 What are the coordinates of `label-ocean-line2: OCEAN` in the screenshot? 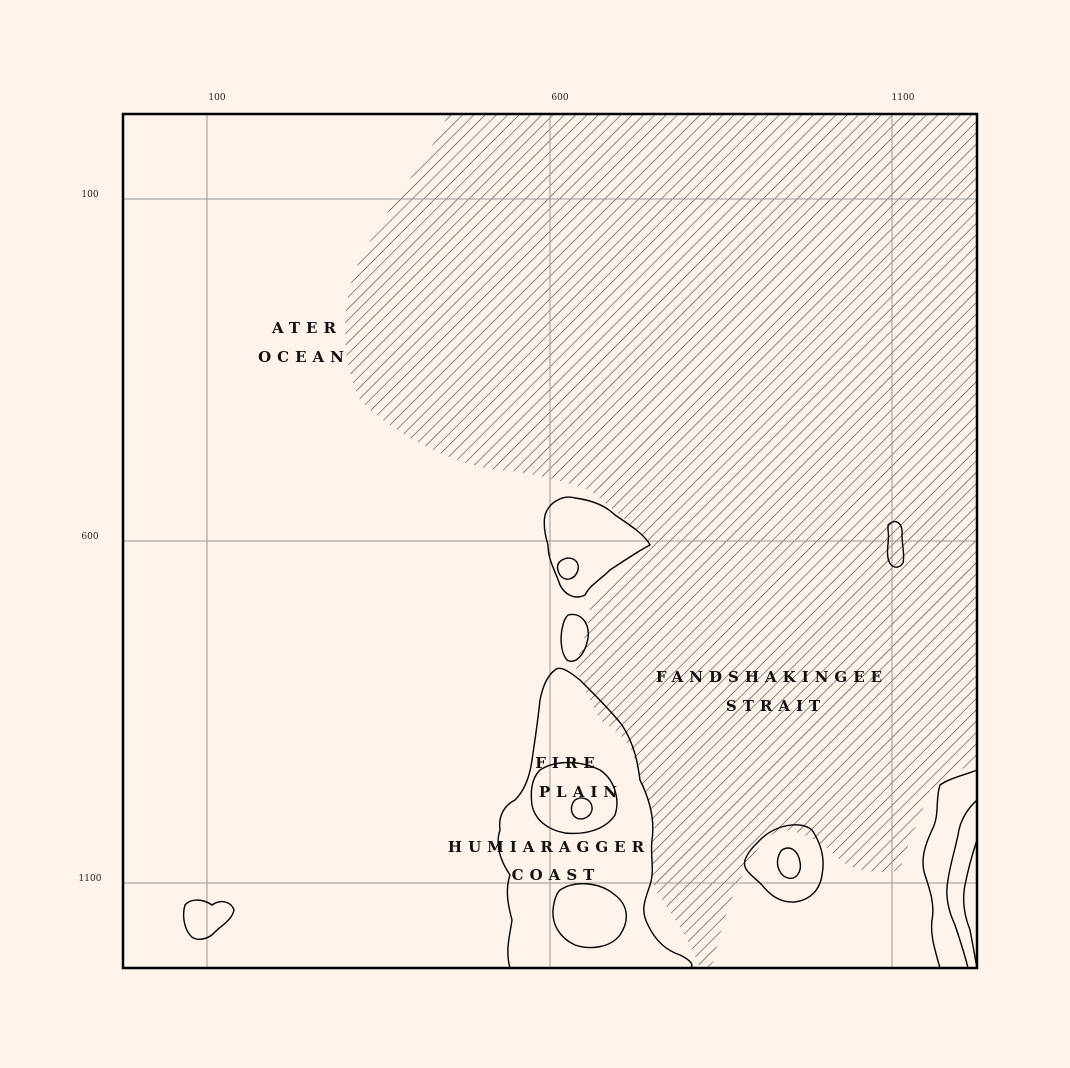 It's located at (304, 357).